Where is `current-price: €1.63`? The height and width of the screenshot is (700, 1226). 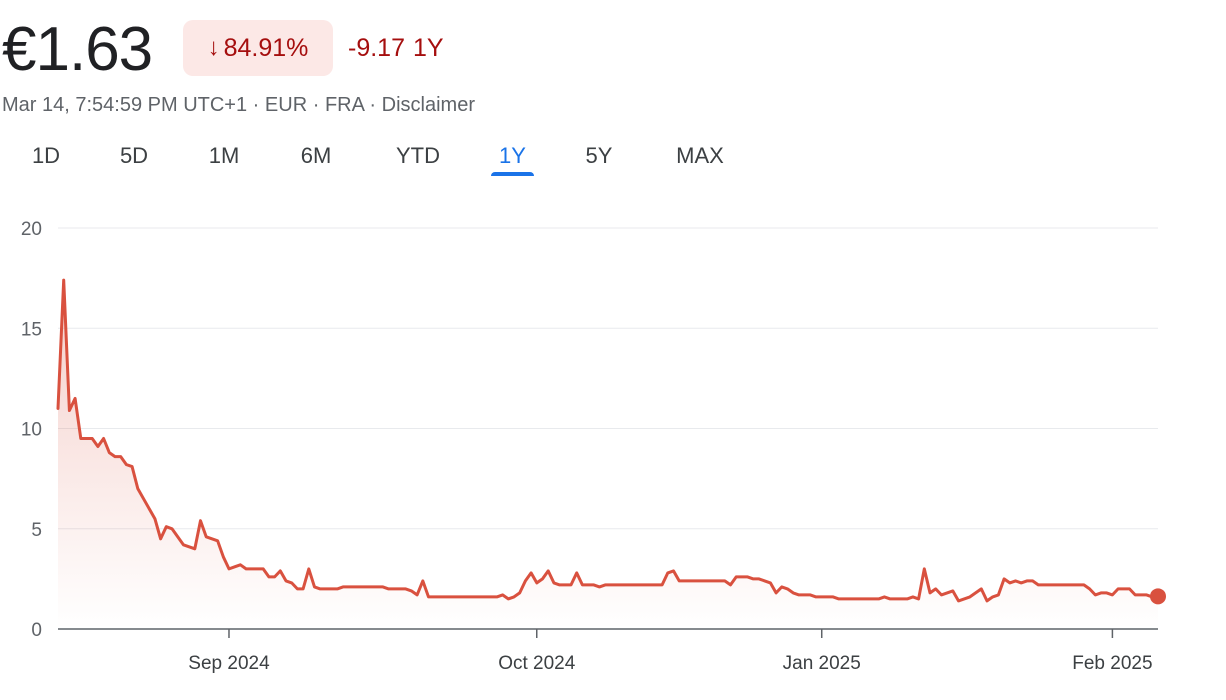 current-price: €1.63 is located at coordinates (77, 49).